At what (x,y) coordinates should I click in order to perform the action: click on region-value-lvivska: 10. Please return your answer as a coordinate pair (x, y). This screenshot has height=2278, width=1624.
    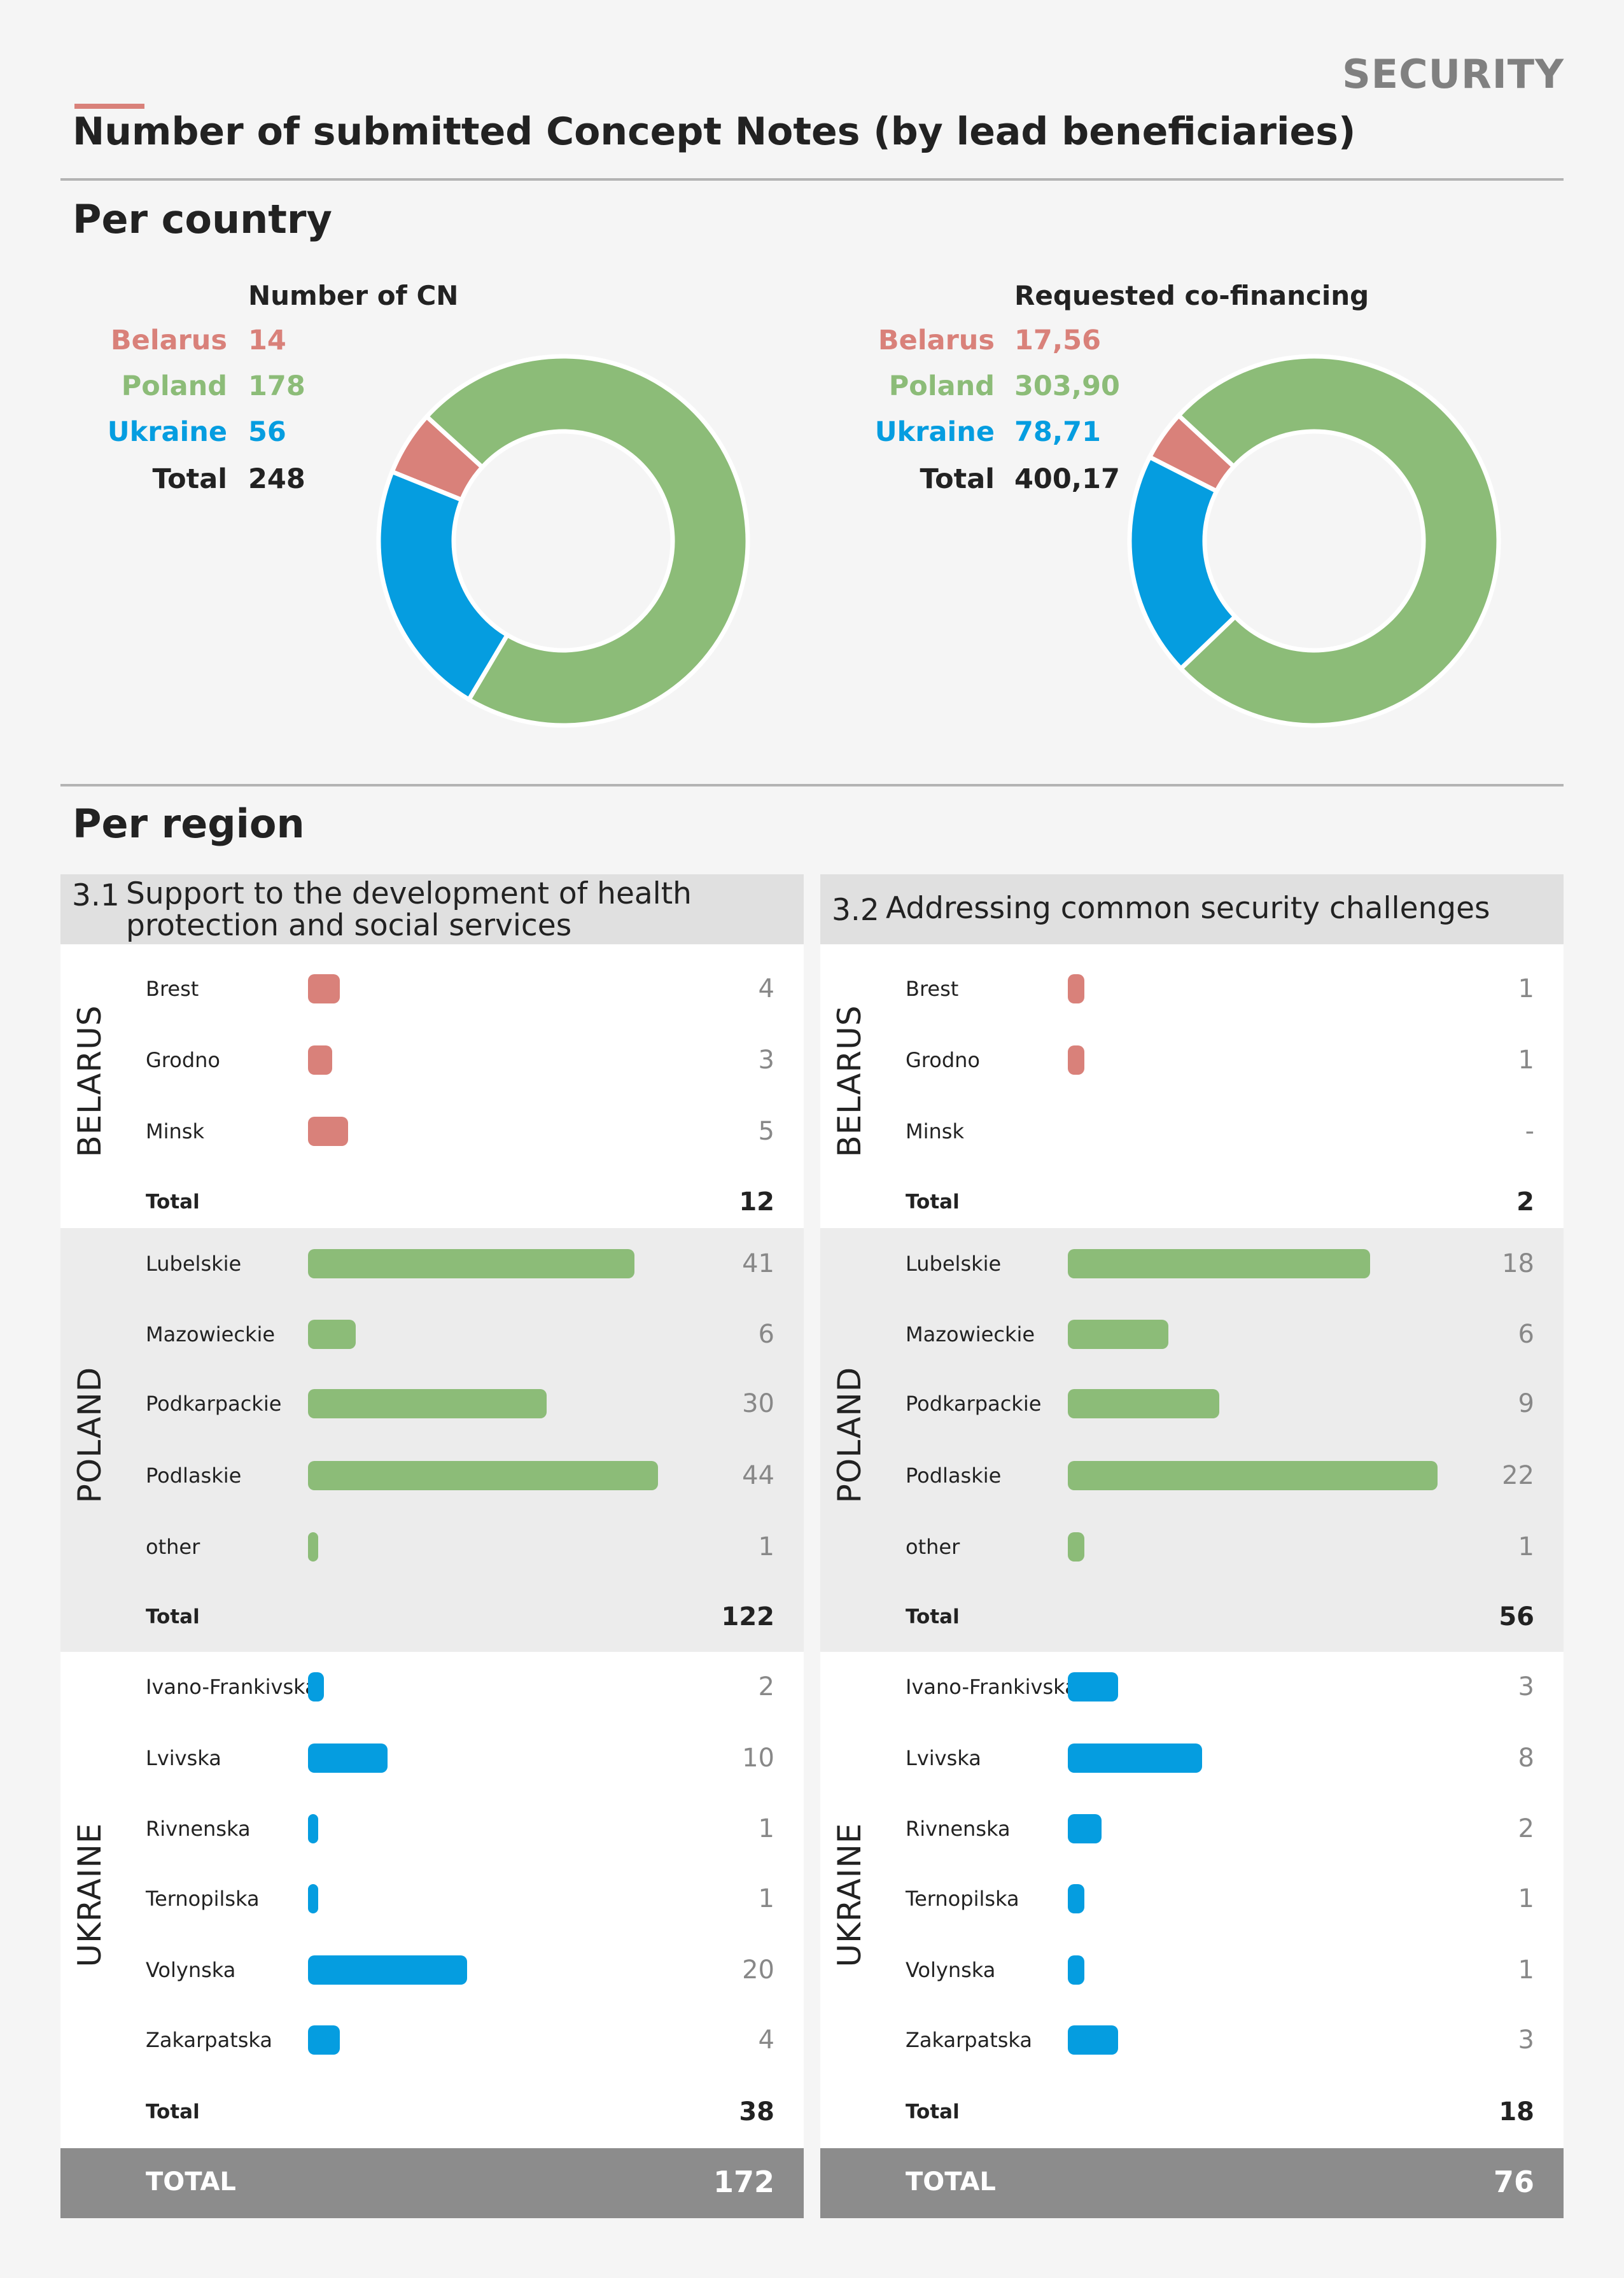
    Looking at the image, I should click on (758, 1758).